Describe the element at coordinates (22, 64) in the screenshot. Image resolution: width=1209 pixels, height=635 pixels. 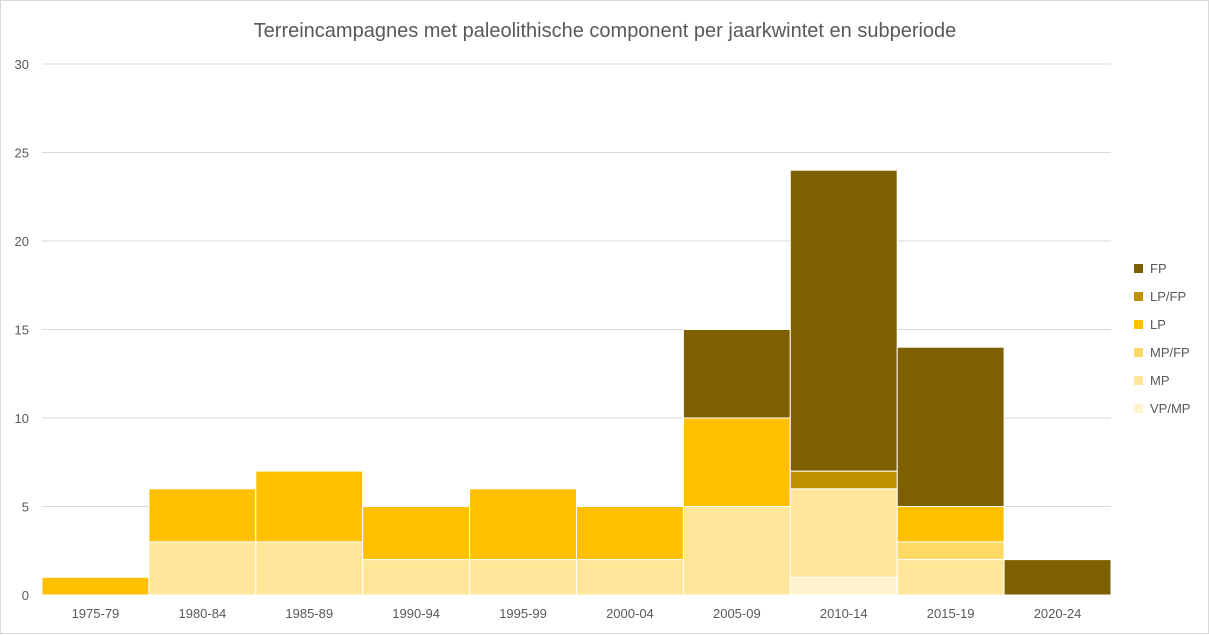
I see `y-tick-label: 30` at that location.